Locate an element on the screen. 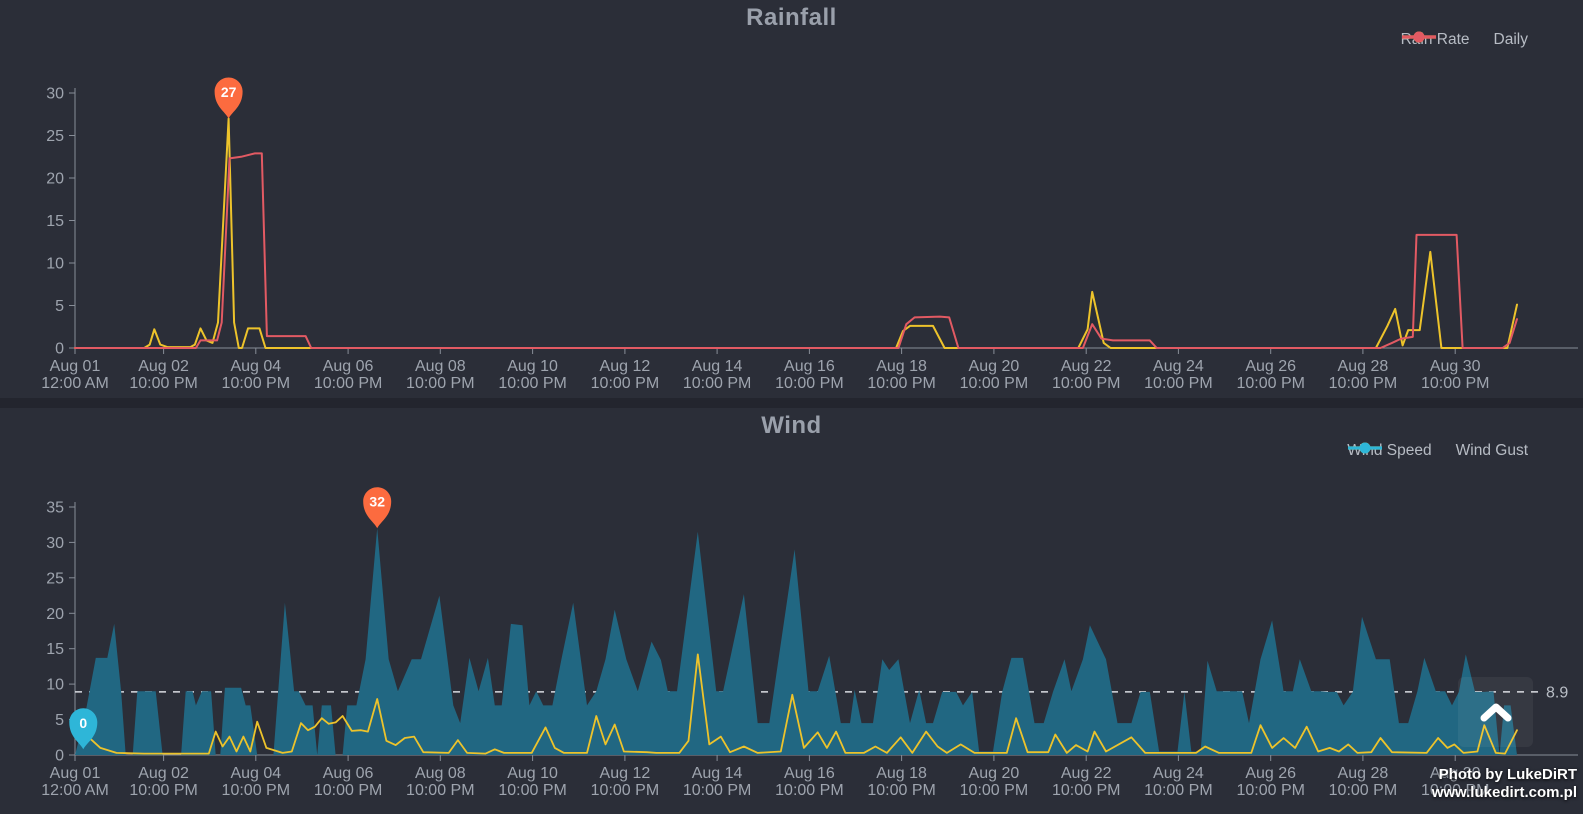  peak-marker-27: 27 is located at coordinates (228, 98).